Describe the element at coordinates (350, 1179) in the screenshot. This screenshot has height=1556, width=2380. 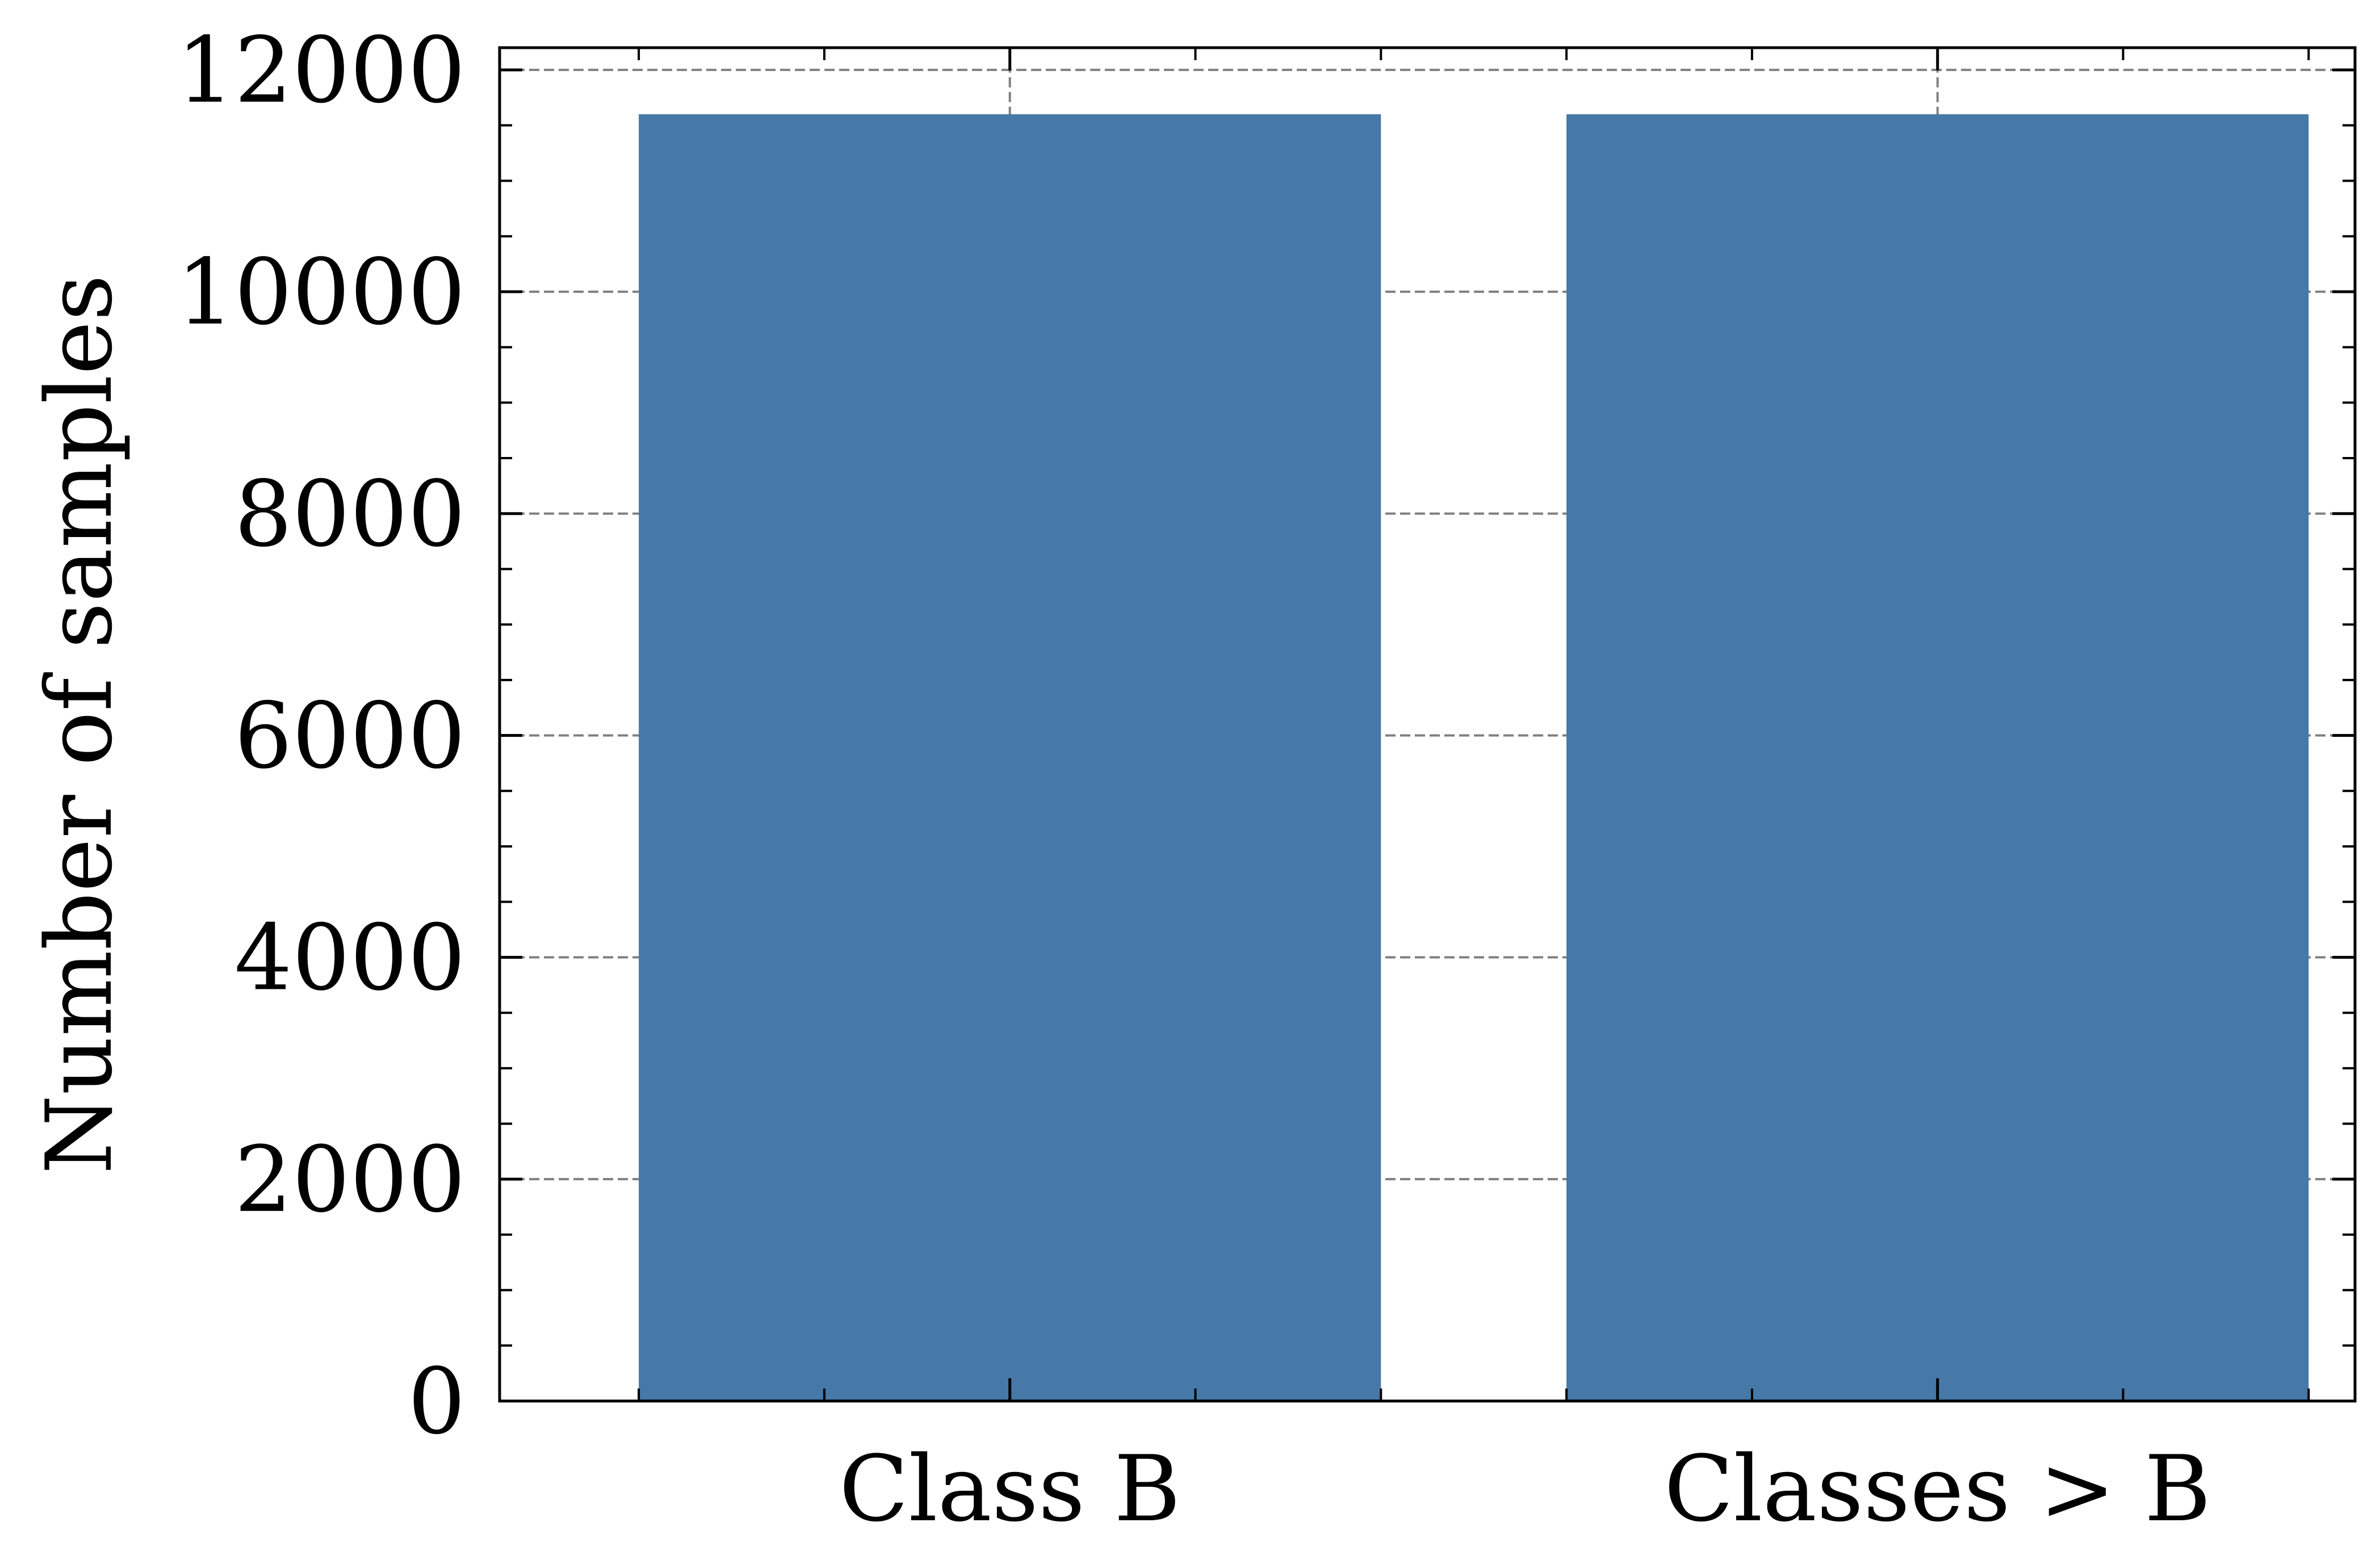
I see `y-tick-label: 2000` at that location.